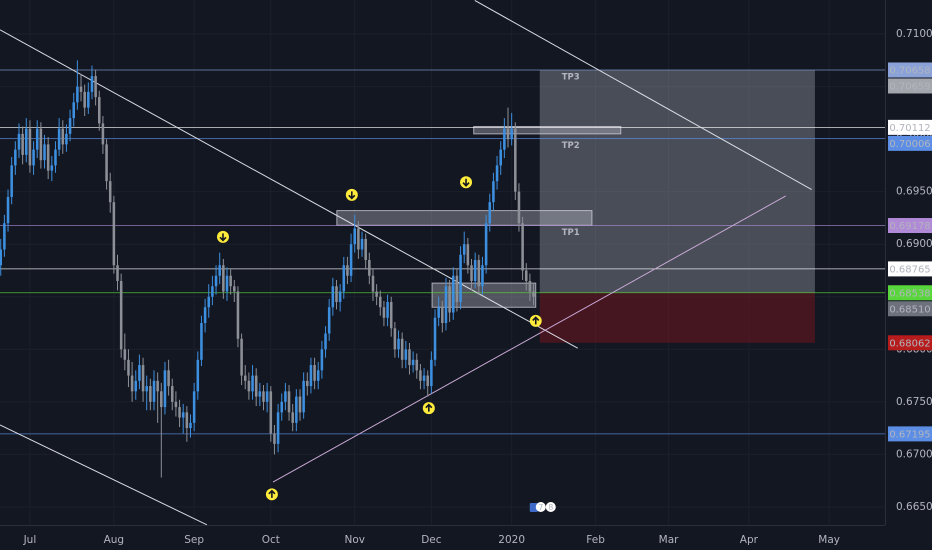 This screenshot has height=550, width=932. Describe the element at coordinates (910, 269) in the screenshot. I see `price-badge: 0.68765` at that location.